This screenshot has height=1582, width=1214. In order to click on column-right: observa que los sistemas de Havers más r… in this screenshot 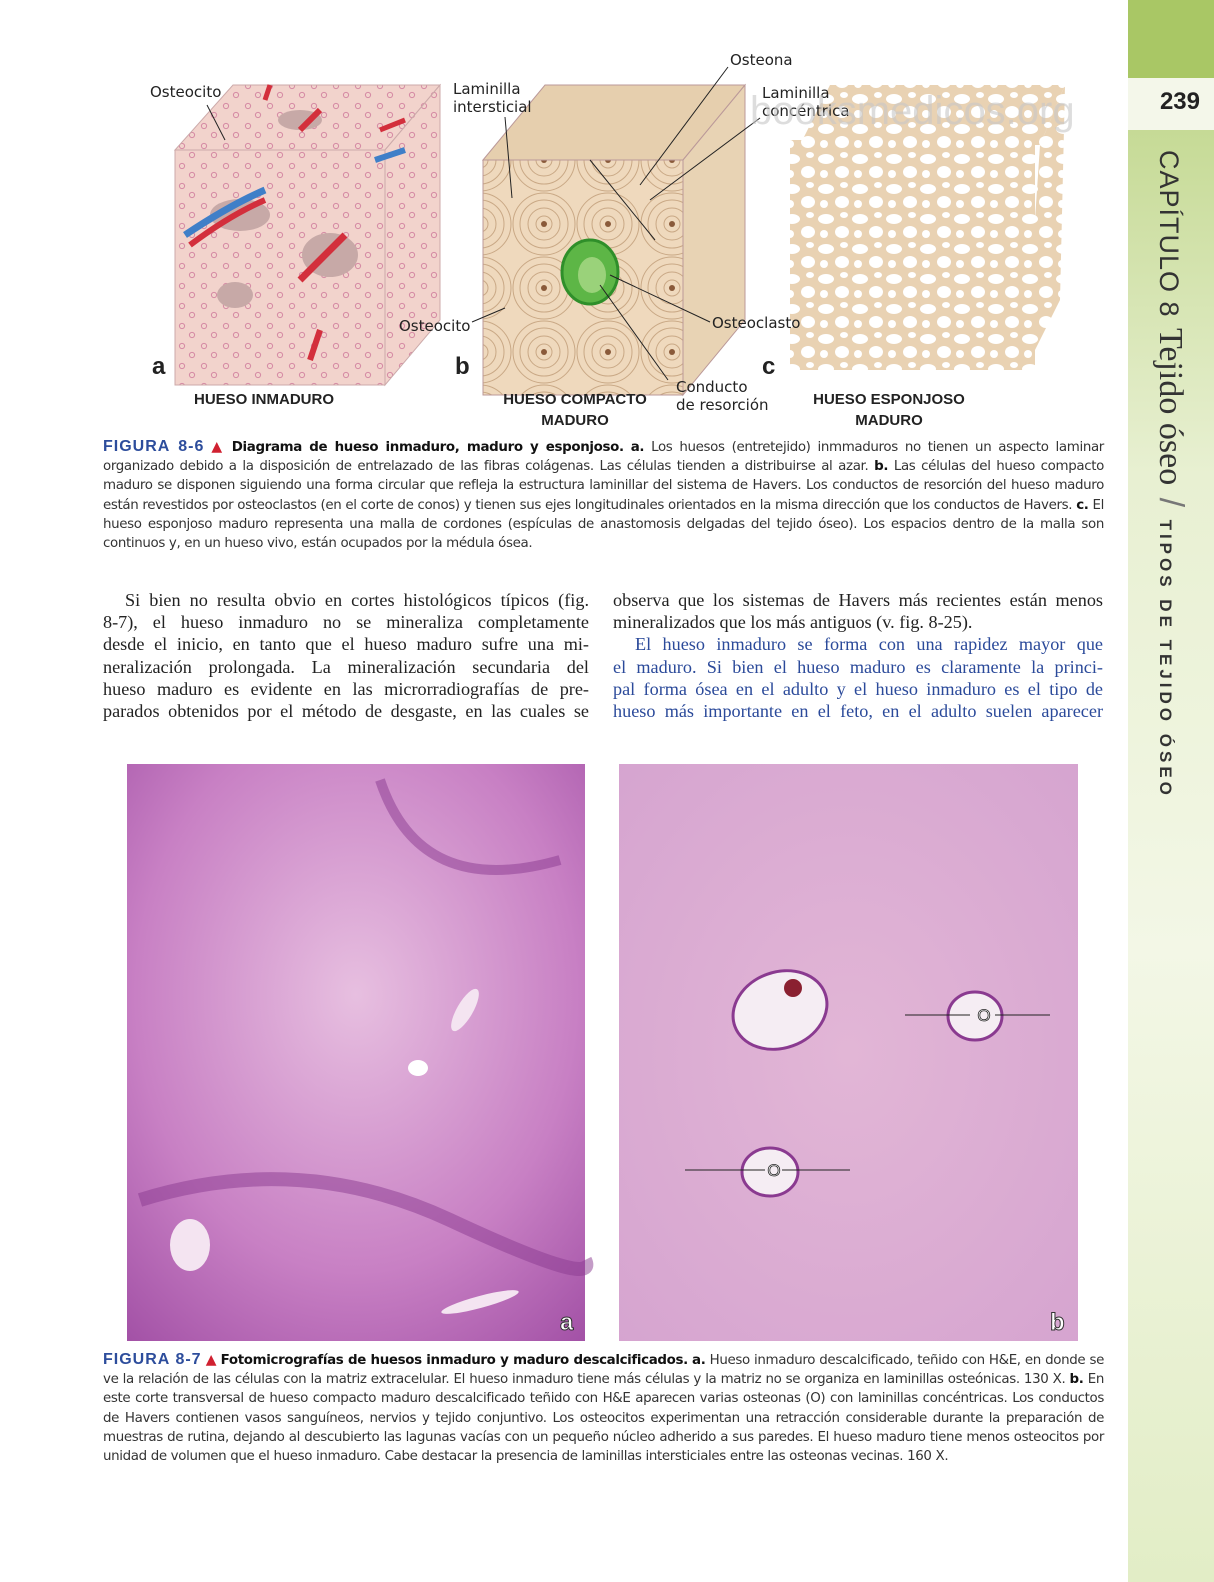, I will do `click(858, 655)`.